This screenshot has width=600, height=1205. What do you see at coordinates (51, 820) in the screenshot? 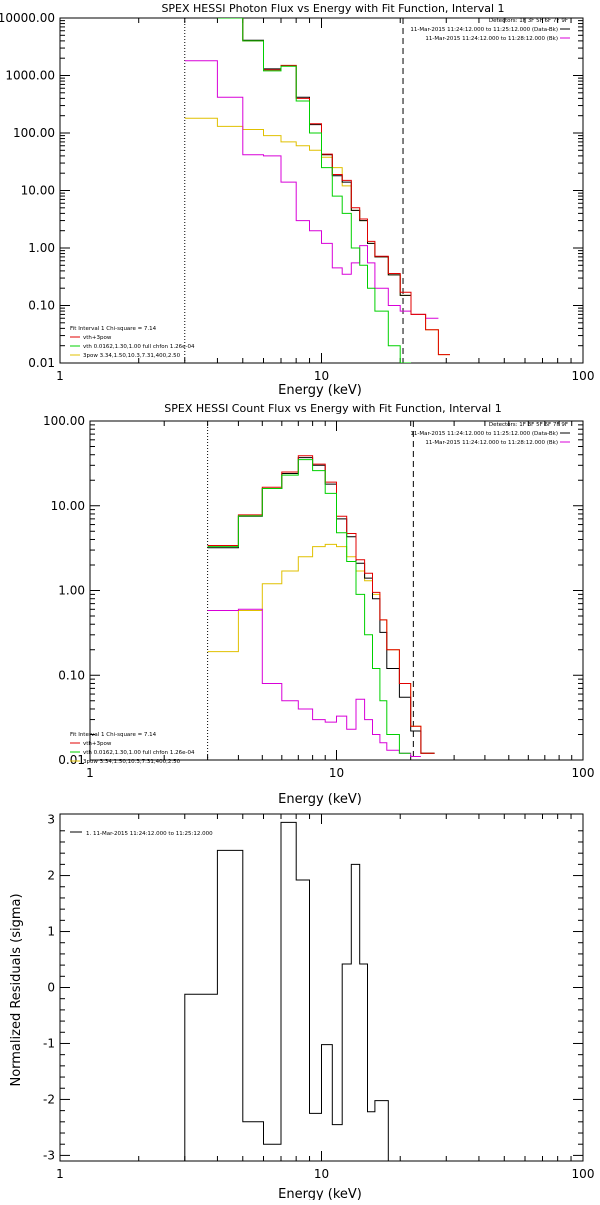
I see `y-tick-label: 3` at bounding box center [51, 820].